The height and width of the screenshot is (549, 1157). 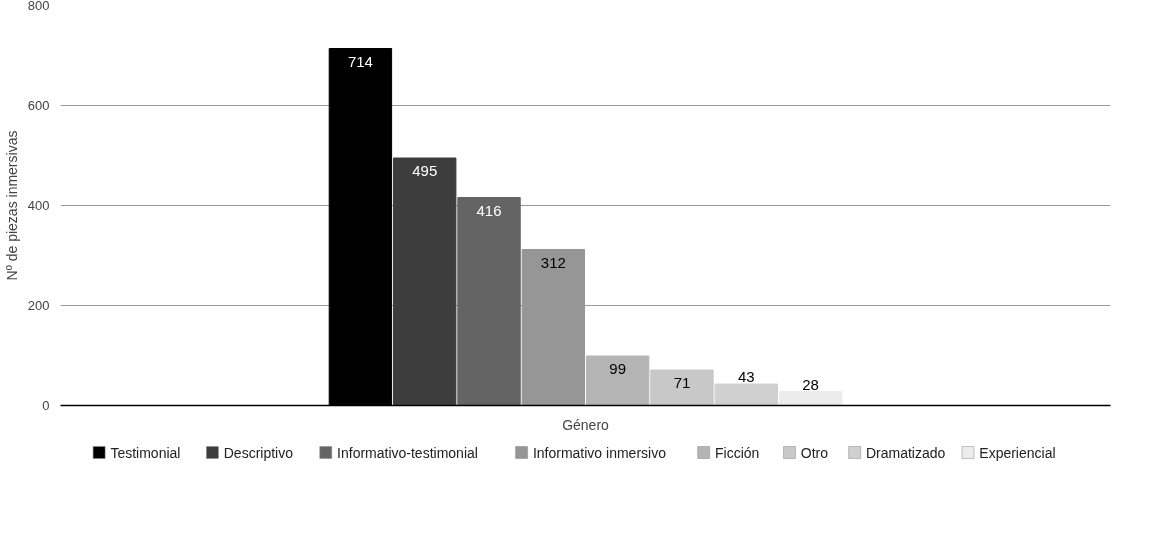 I want to click on legend-label: Ficción, so click(x=737, y=452).